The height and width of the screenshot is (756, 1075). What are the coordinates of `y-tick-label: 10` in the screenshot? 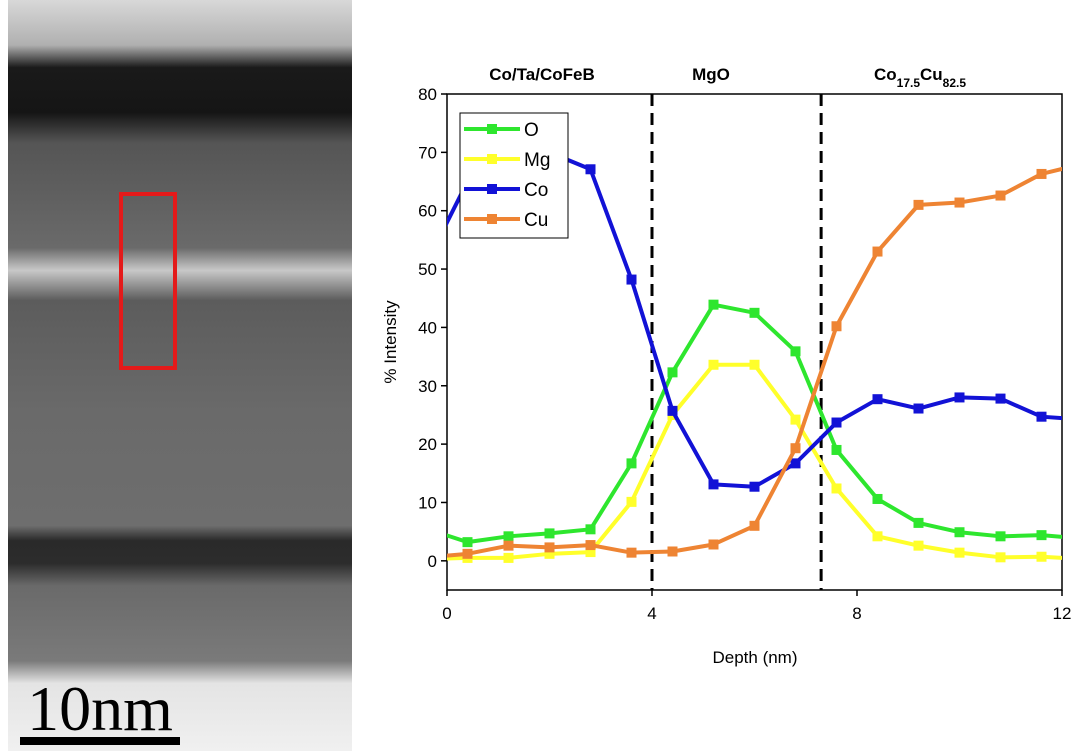 It's located at (427, 502).